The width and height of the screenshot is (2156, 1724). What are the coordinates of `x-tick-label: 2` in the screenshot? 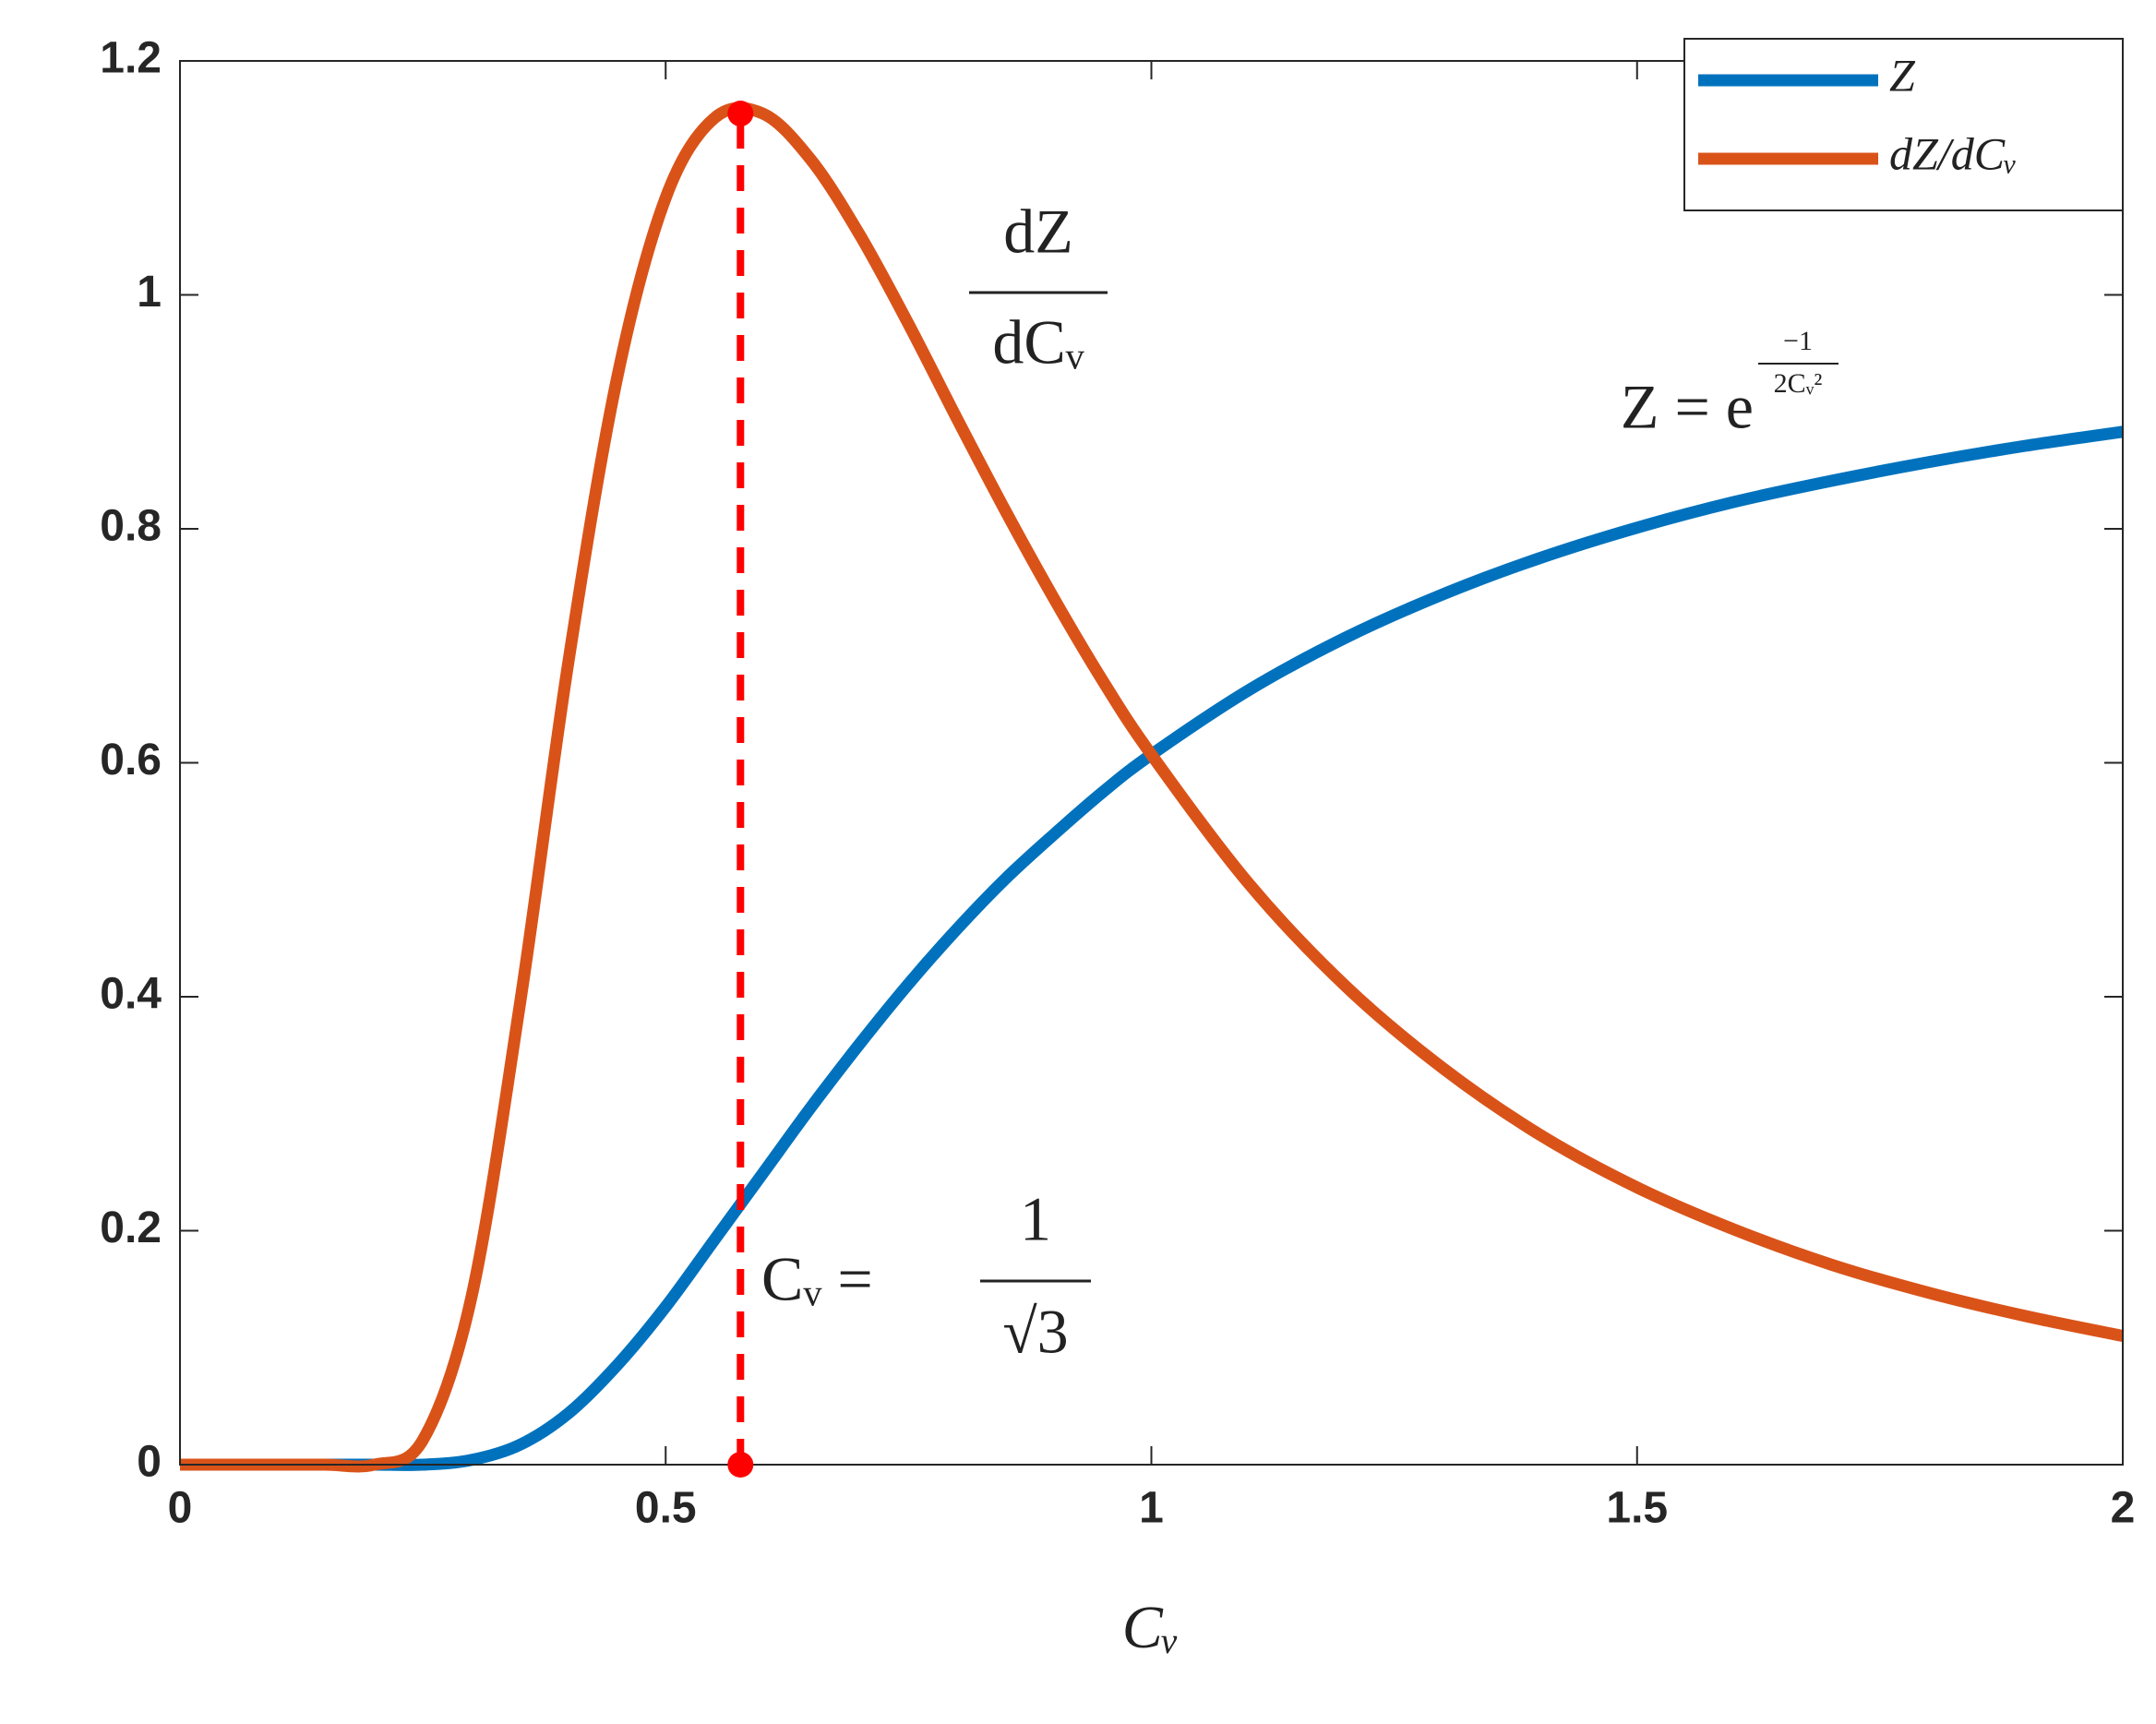 It's located at (2123, 1508).